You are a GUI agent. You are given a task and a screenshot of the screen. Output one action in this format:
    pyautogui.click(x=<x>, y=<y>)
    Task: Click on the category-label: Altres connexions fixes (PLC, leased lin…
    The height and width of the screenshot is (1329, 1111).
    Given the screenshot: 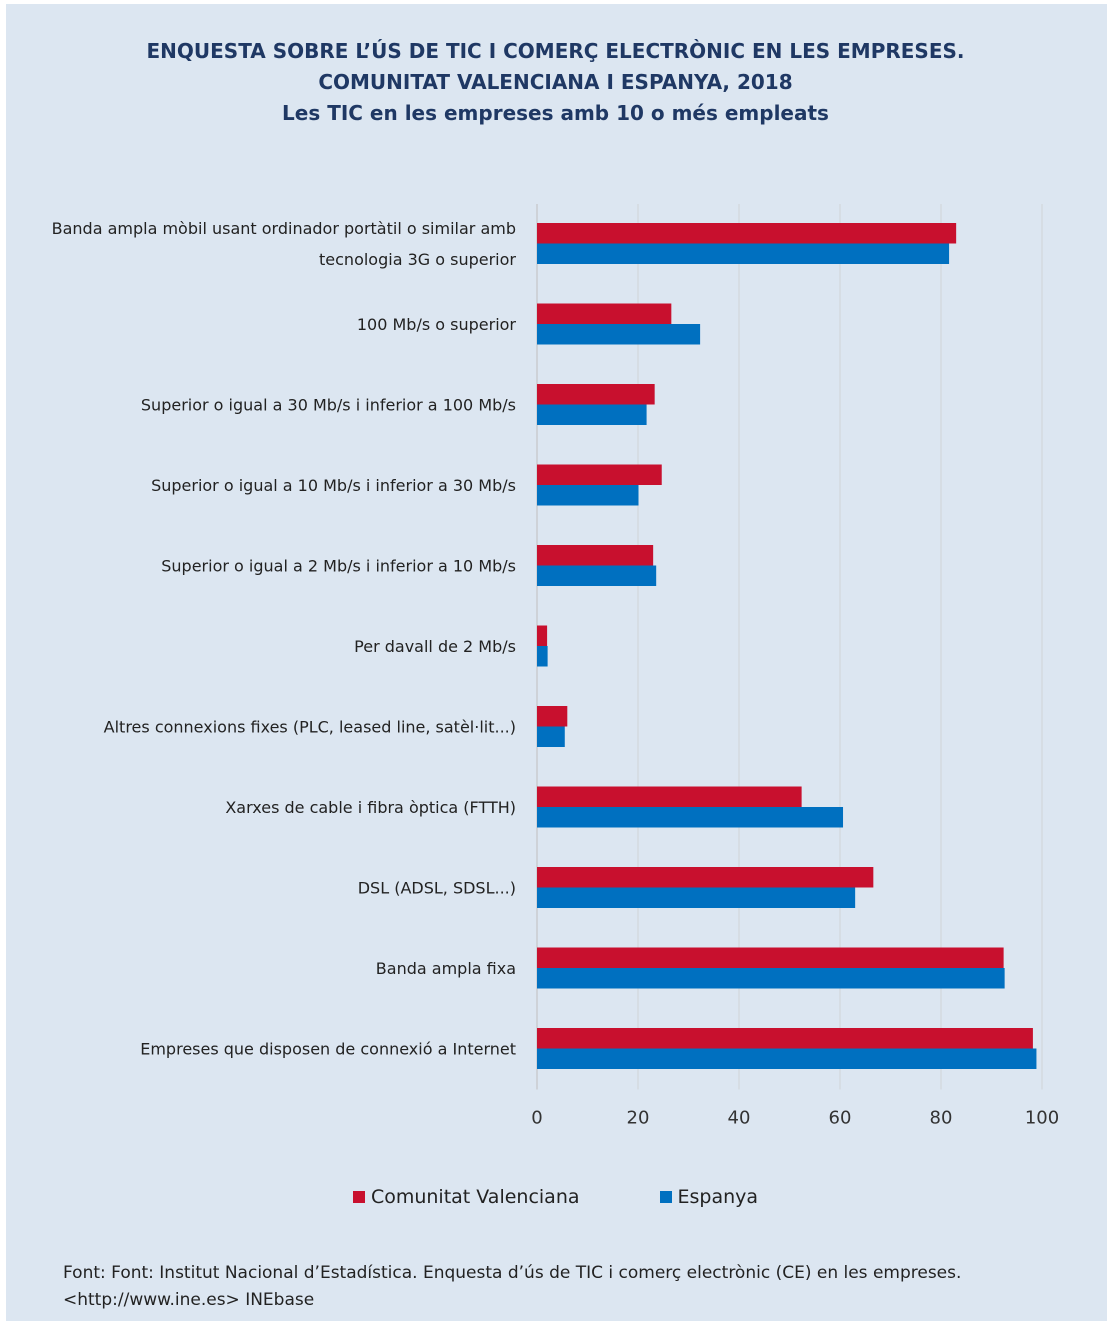 What is the action you would take?
    pyautogui.click(x=310, y=727)
    